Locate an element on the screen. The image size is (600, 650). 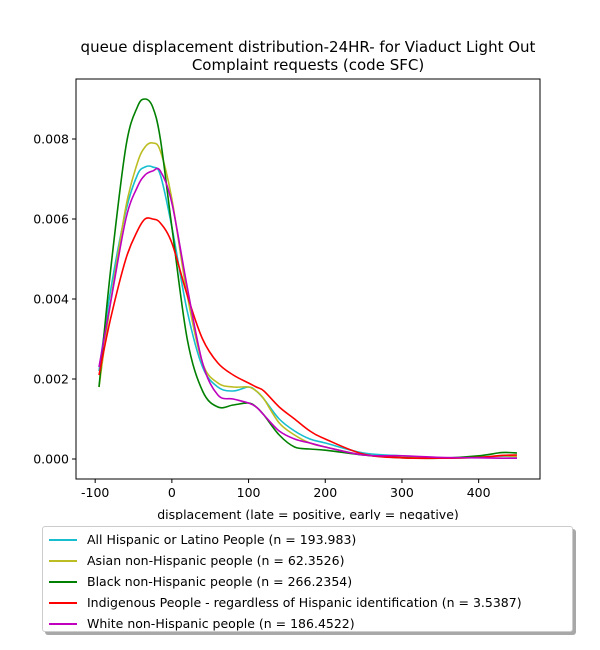
x-tick-label: 100 is located at coordinates (249, 492).